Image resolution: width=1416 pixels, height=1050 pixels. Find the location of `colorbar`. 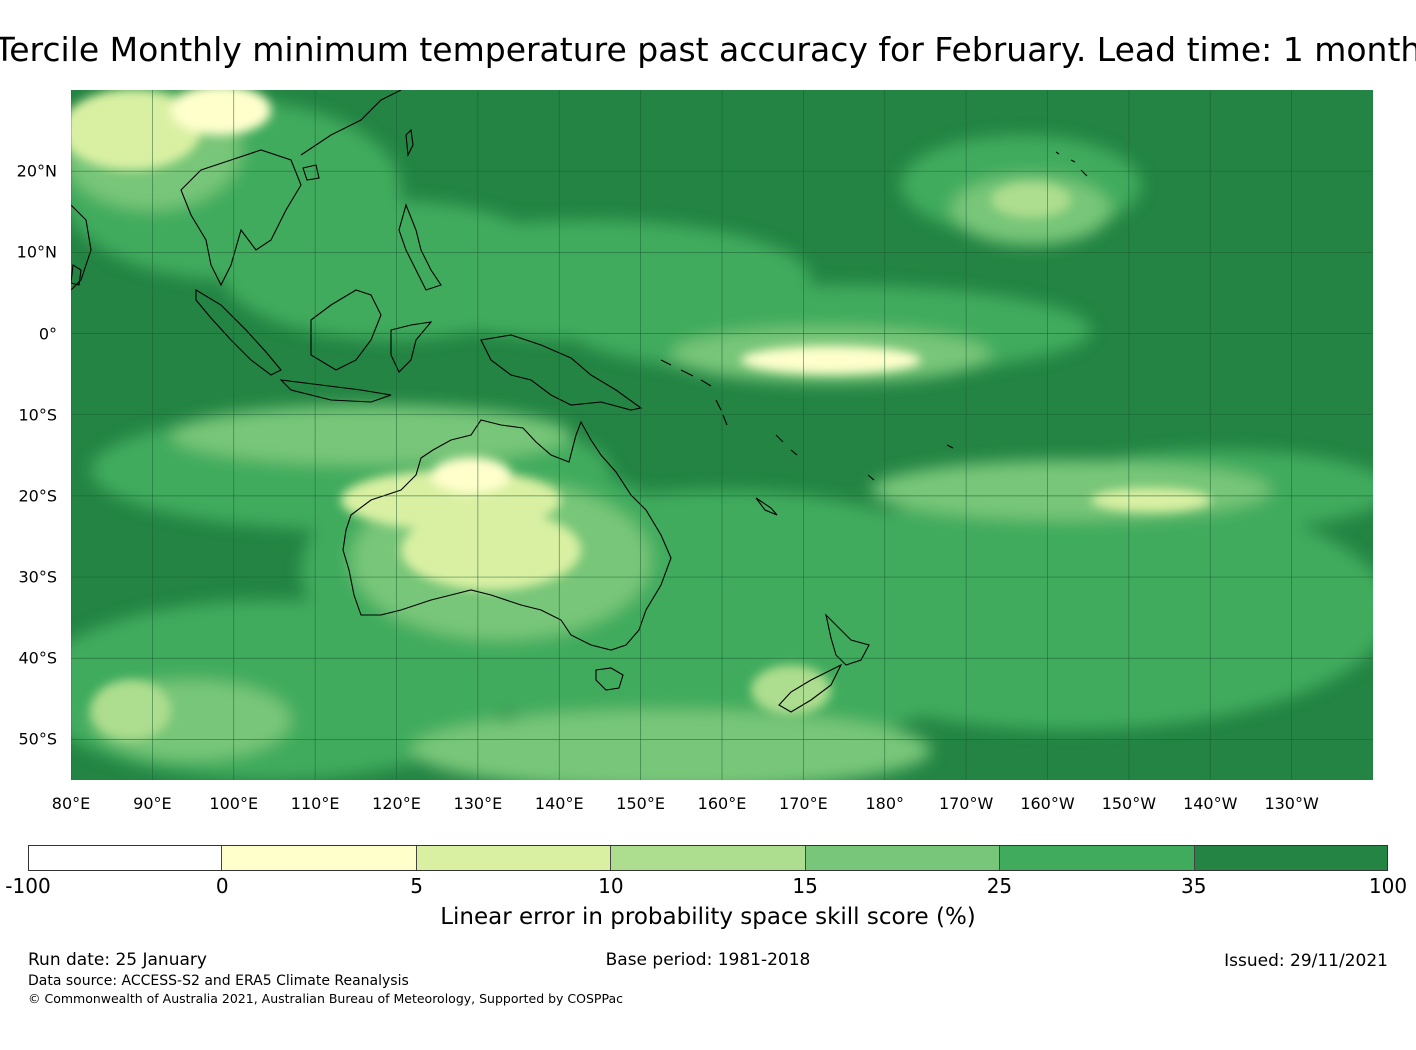

colorbar is located at coordinates (708, 858).